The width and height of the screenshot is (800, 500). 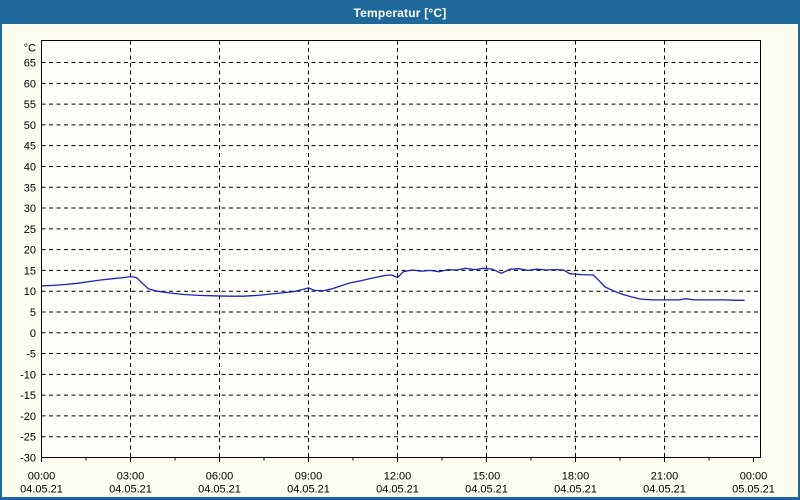 What do you see at coordinates (30, 126) in the screenshot?
I see `y-tick-label: 50` at bounding box center [30, 126].